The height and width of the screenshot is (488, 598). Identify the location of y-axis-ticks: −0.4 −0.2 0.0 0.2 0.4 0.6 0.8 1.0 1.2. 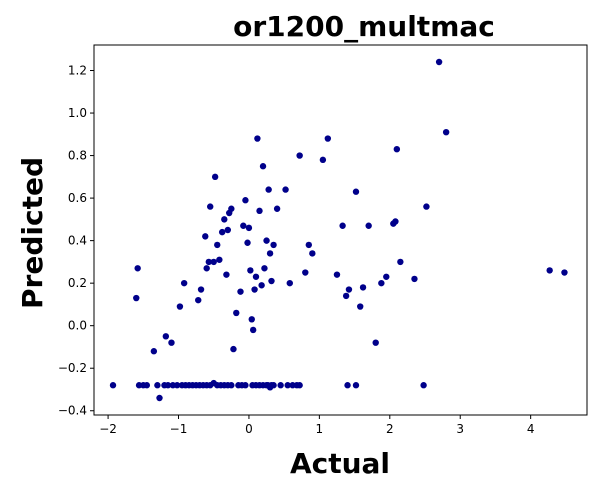
(76, 241).